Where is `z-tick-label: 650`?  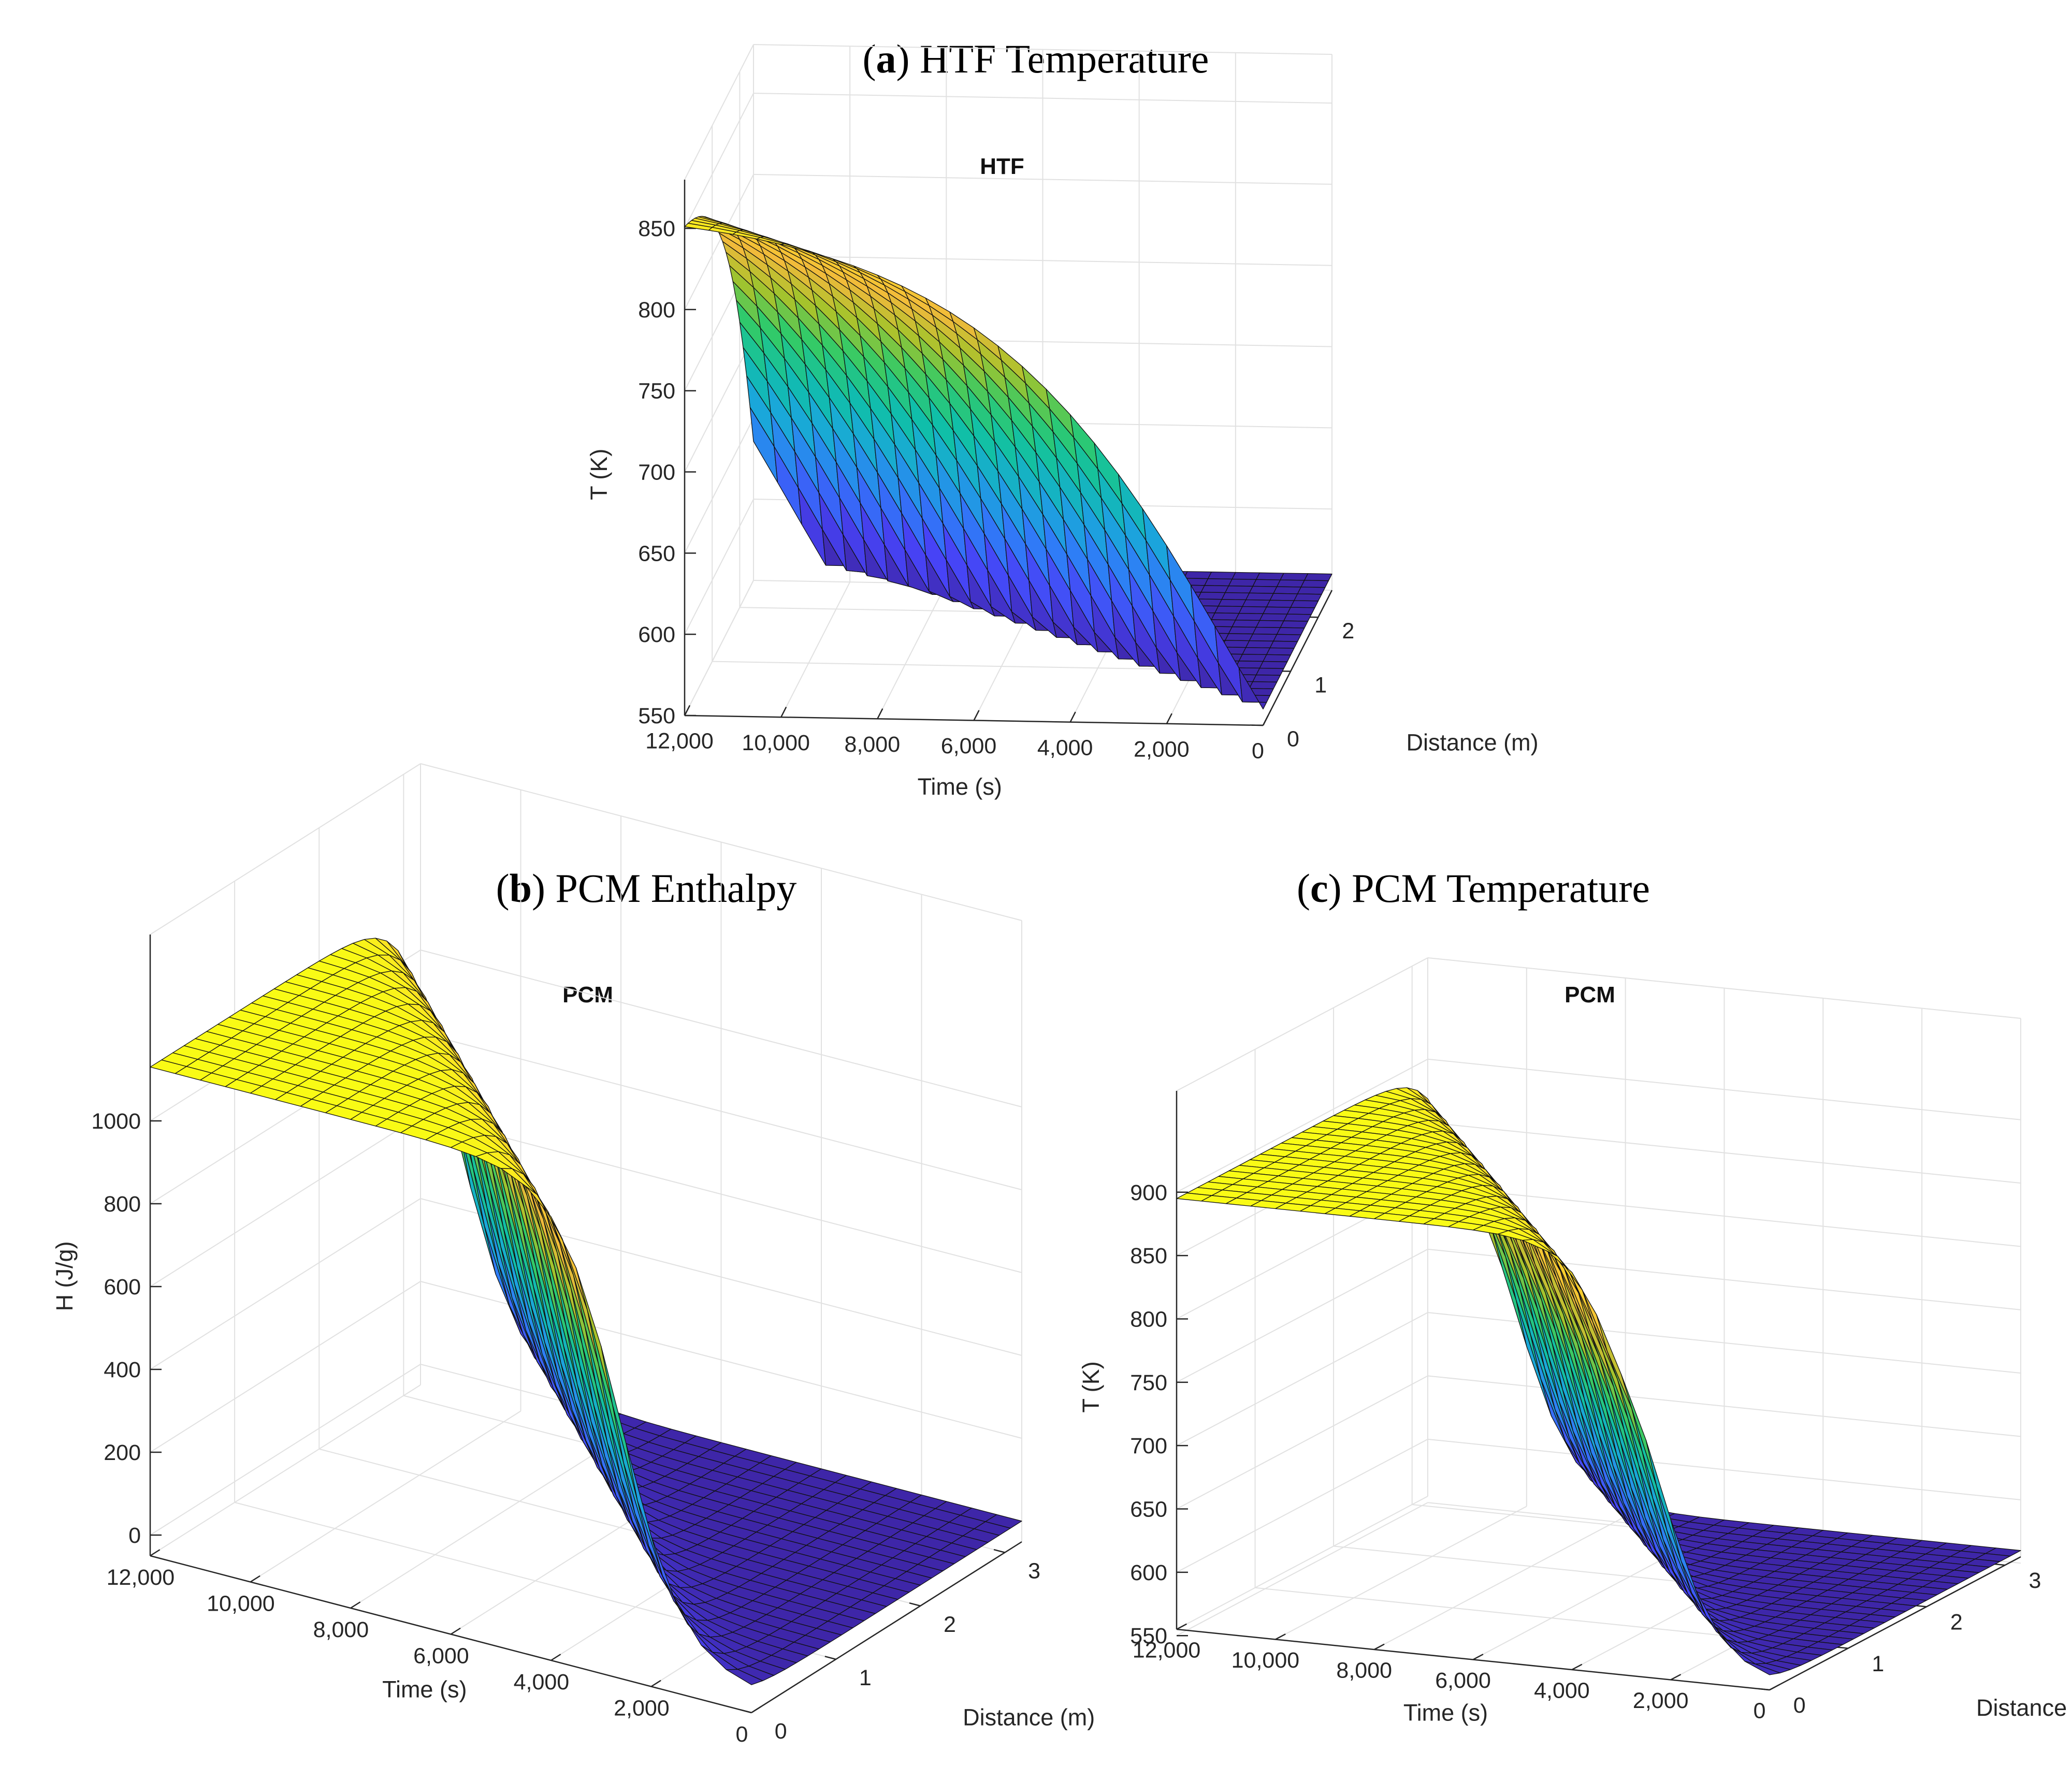
z-tick-label: 650 is located at coordinates (656, 553).